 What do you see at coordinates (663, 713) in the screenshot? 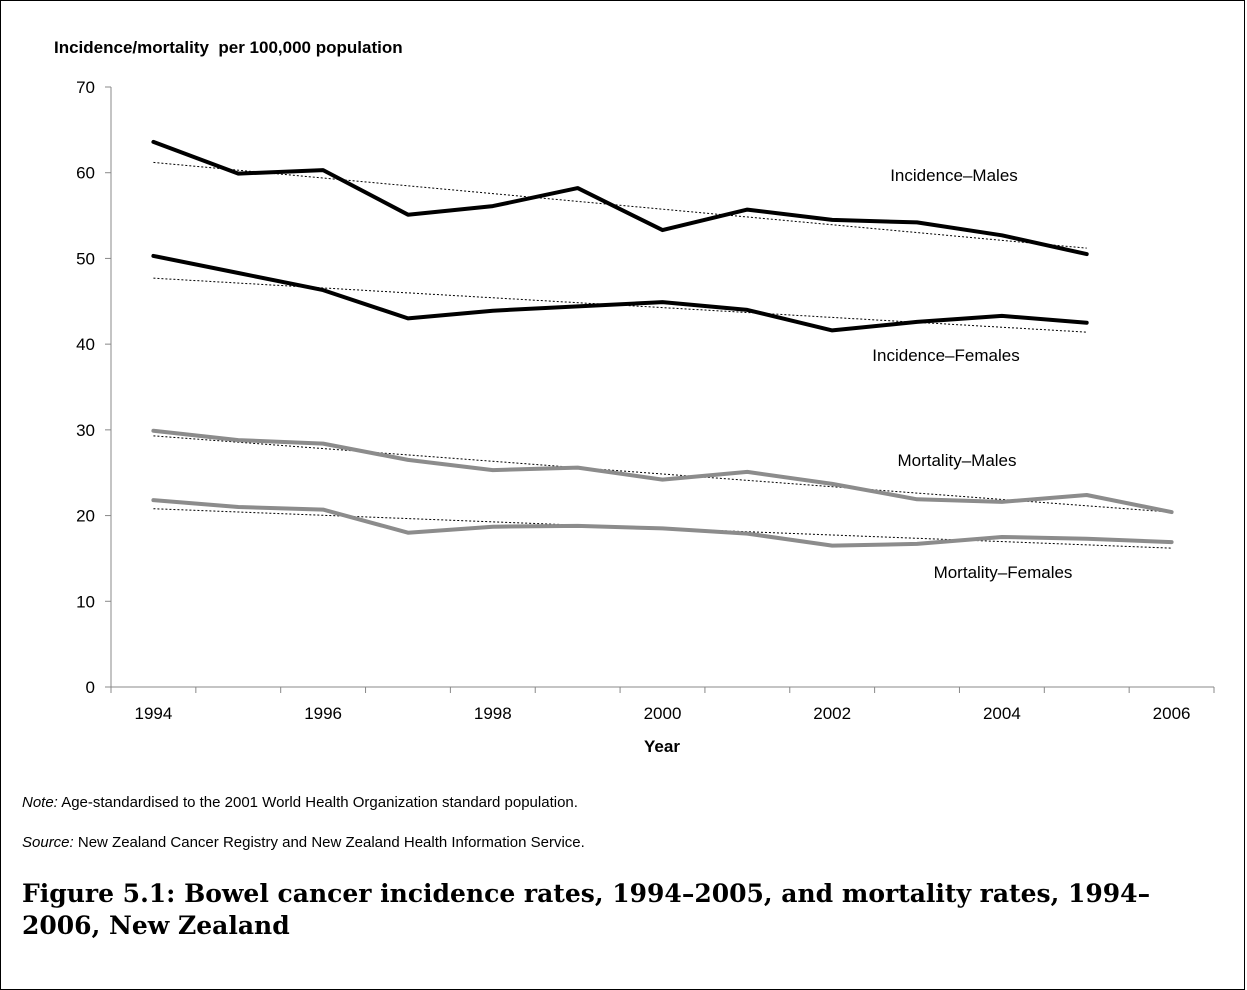
I see `x-tick-label: 2000` at bounding box center [663, 713].